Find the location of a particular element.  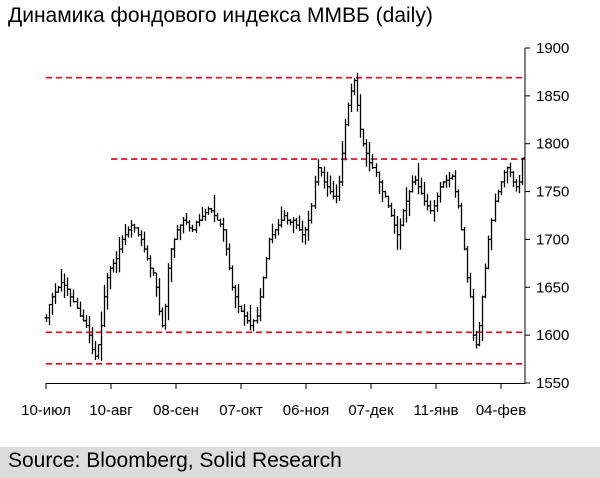

footer-bar is located at coordinates (300, 462).